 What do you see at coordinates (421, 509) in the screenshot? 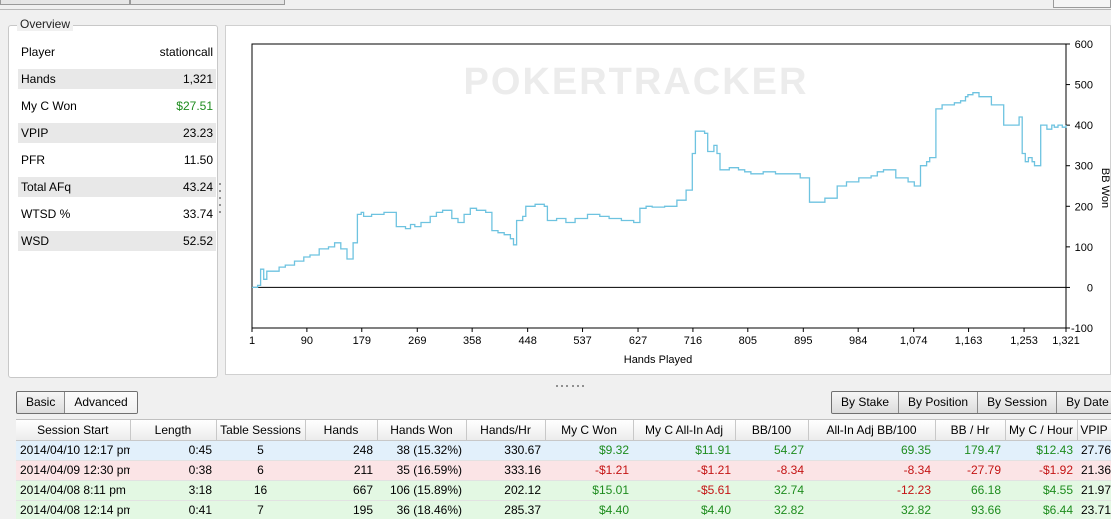
I see `cell: 36 (18.46%)` at bounding box center [421, 509].